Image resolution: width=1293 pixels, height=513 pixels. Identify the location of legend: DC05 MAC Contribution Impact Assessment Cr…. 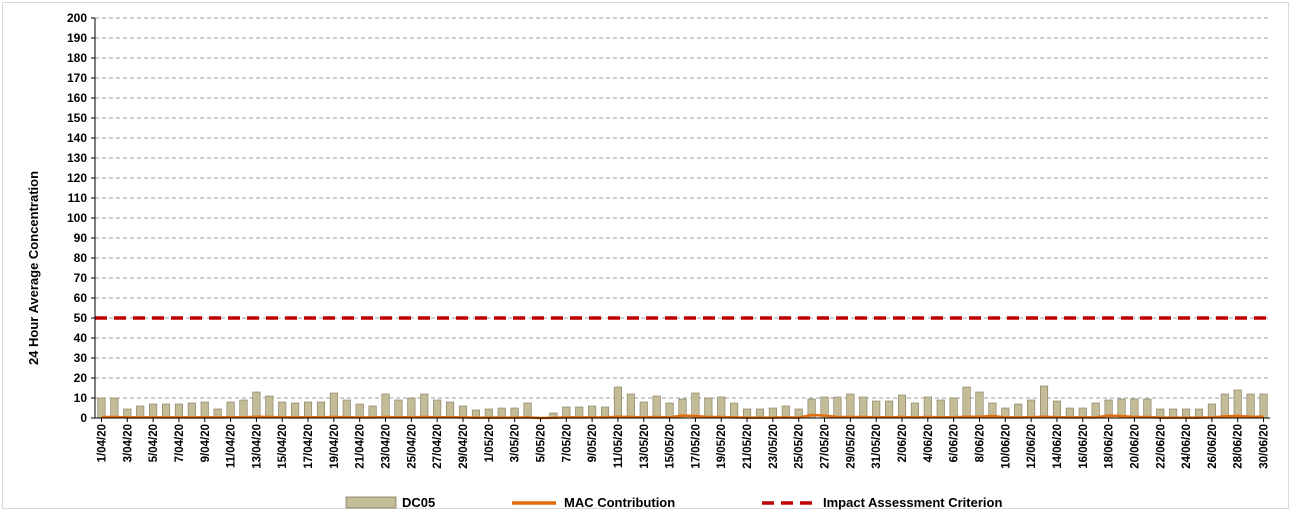
(673, 502).